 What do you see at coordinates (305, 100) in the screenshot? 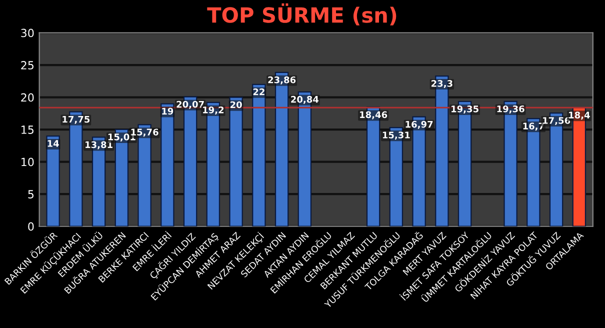
I see `data-label: 20,84` at bounding box center [305, 100].